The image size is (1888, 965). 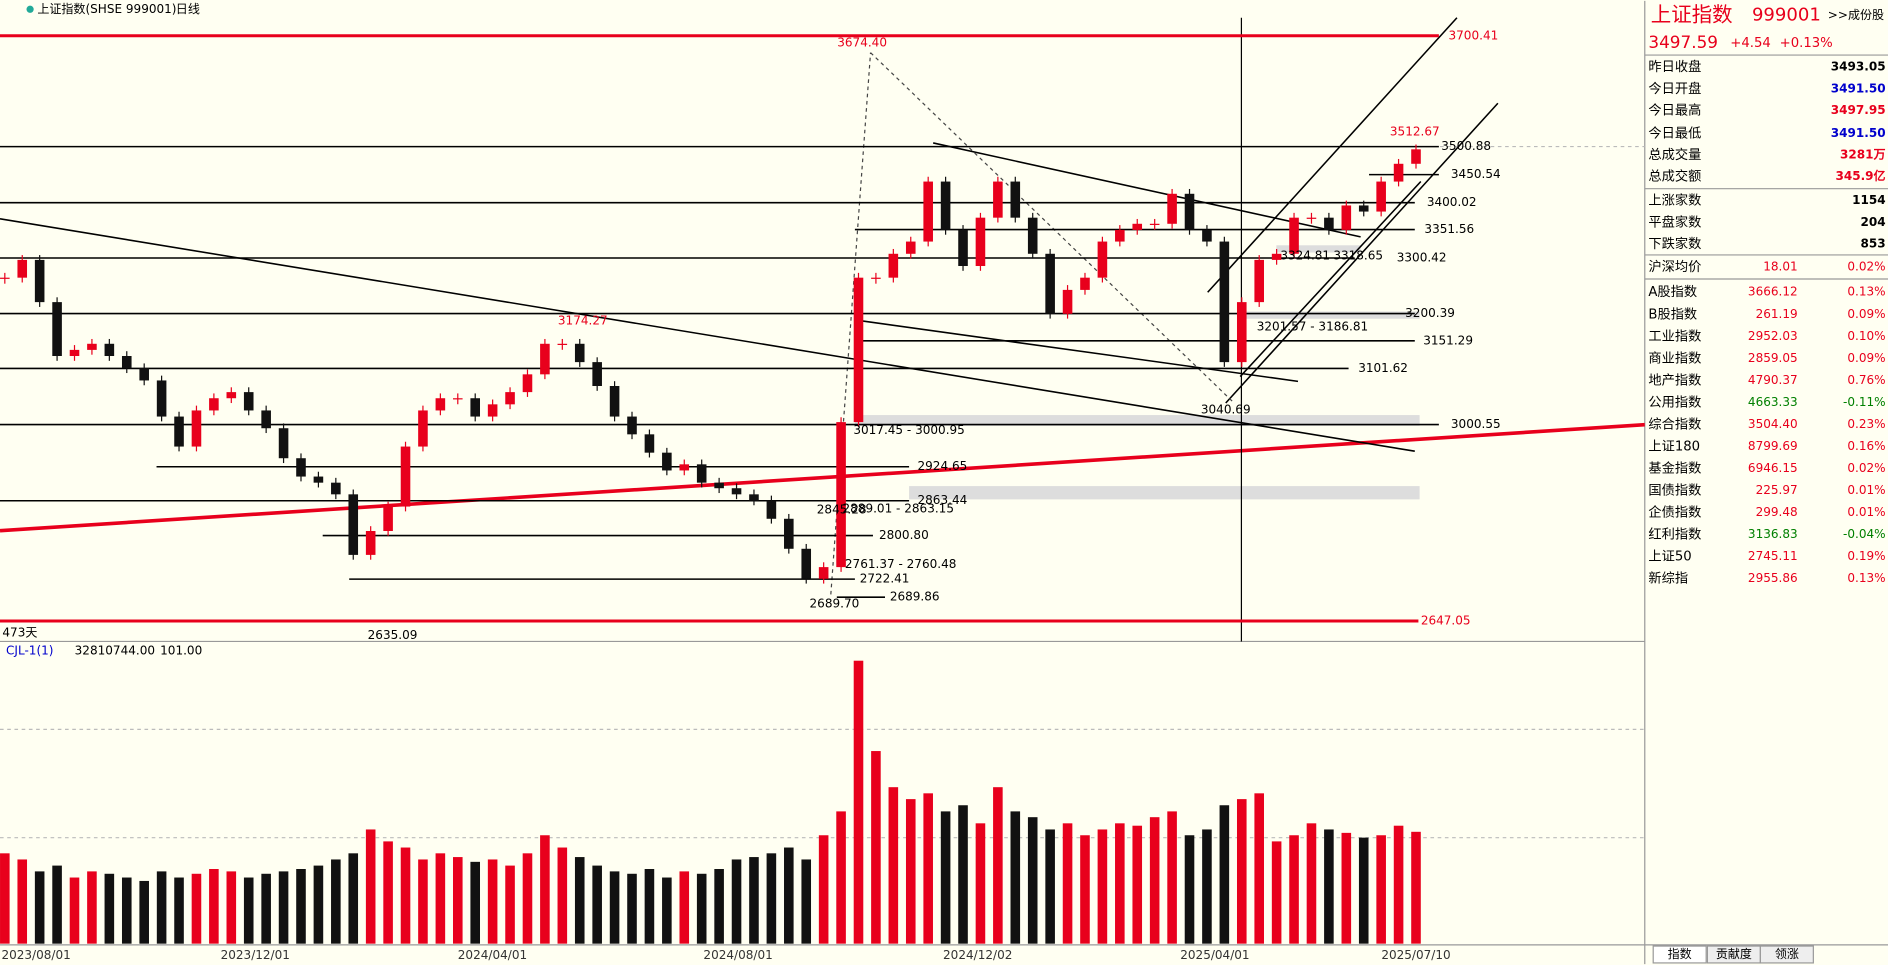 I want to click on index-value: 3666.12, so click(x=1773, y=292).